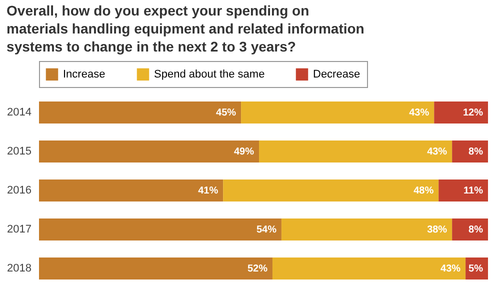 This screenshot has height=296, width=496. I want to click on data-label: 11%, so click(474, 191).